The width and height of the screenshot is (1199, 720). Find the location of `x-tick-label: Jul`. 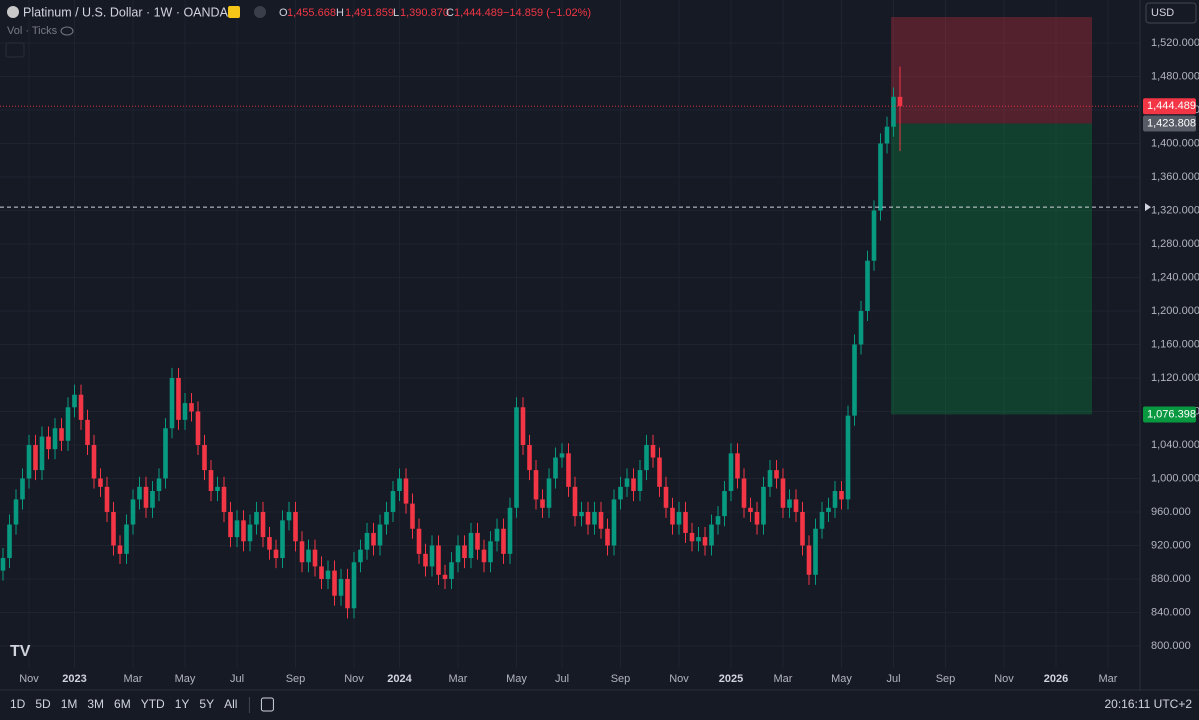

x-tick-label: Jul is located at coordinates (562, 679).